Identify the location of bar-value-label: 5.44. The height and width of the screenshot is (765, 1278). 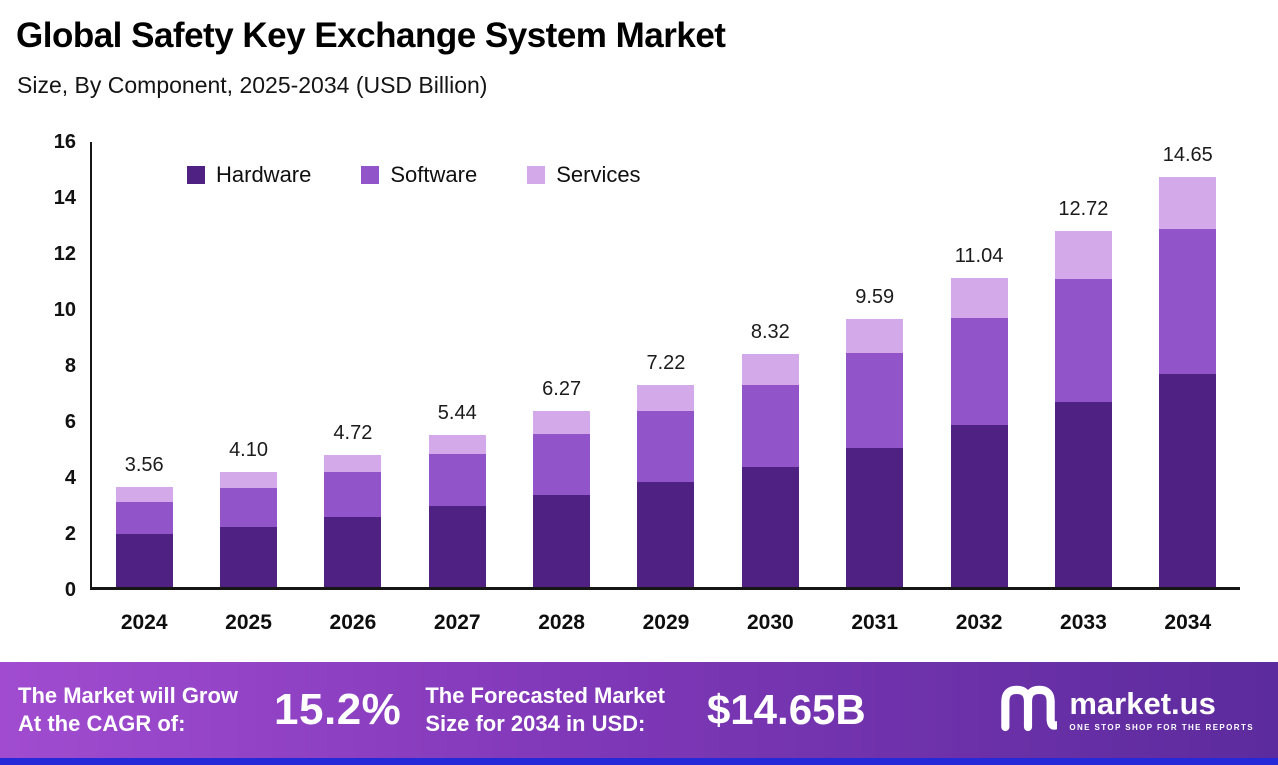
(457, 412).